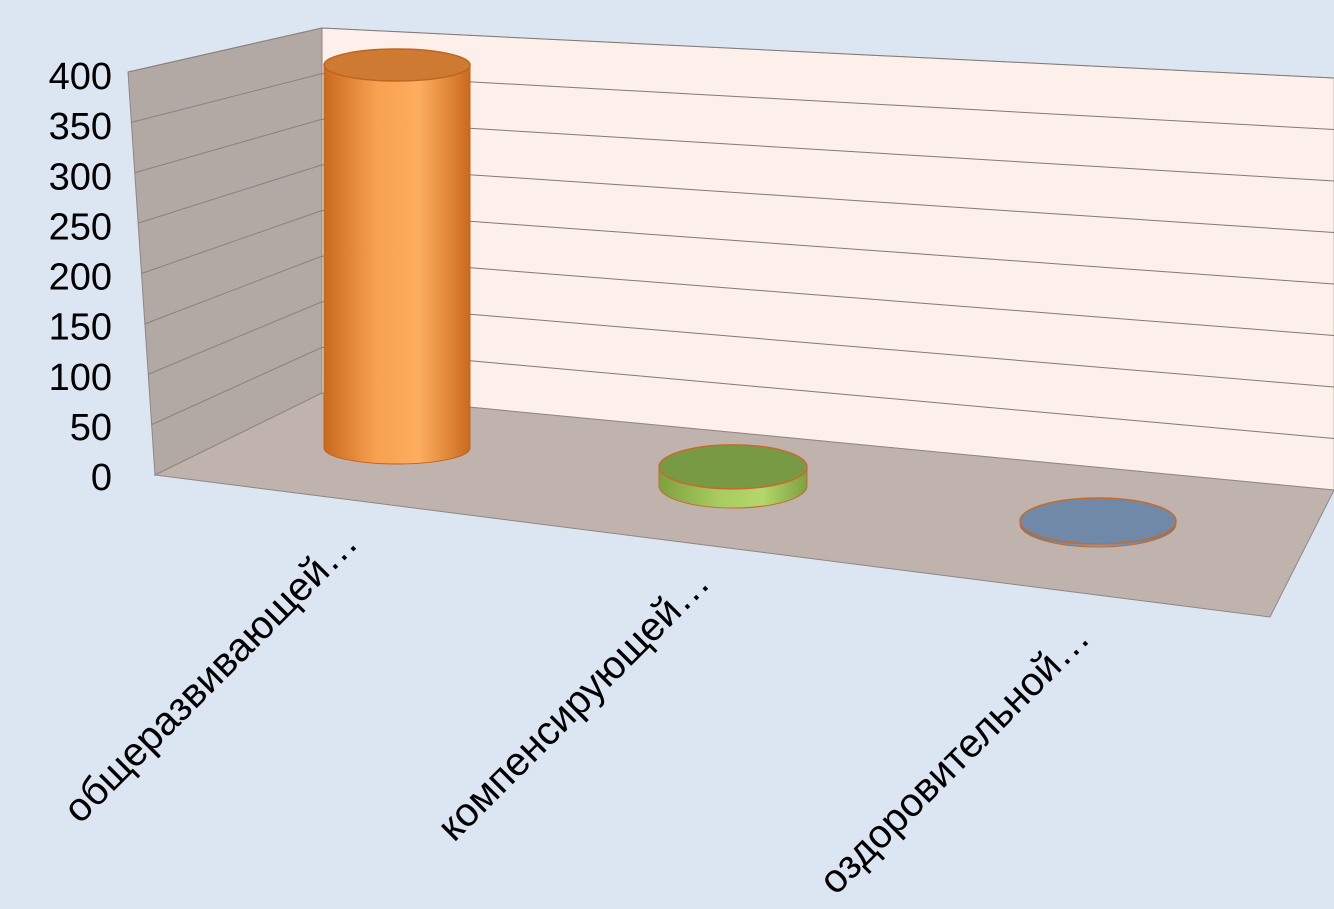  Describe the element at coordinates (80, 77) in the screenshot. I see `y-tick-label: 400` at that location.